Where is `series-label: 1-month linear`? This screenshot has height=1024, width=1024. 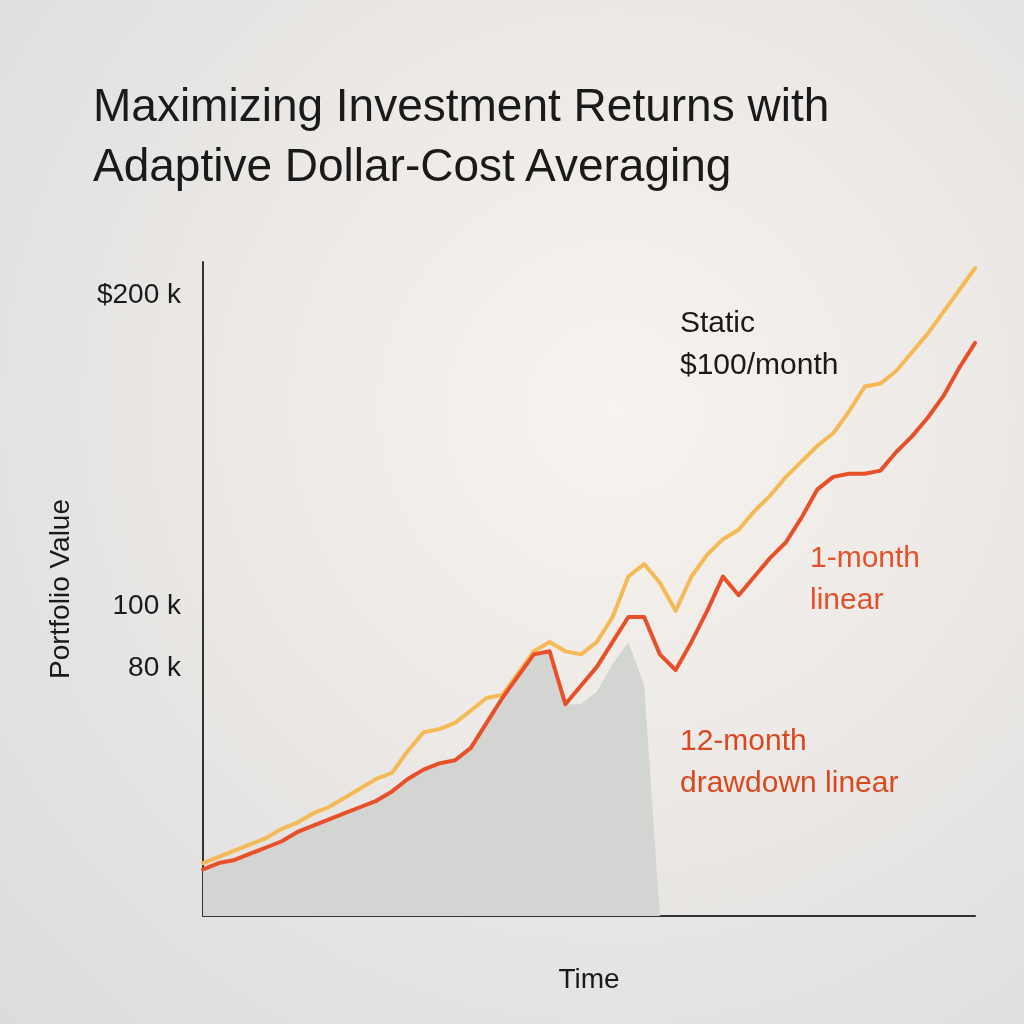 series-label: 1-month linear is located at coordinates (865, 577).